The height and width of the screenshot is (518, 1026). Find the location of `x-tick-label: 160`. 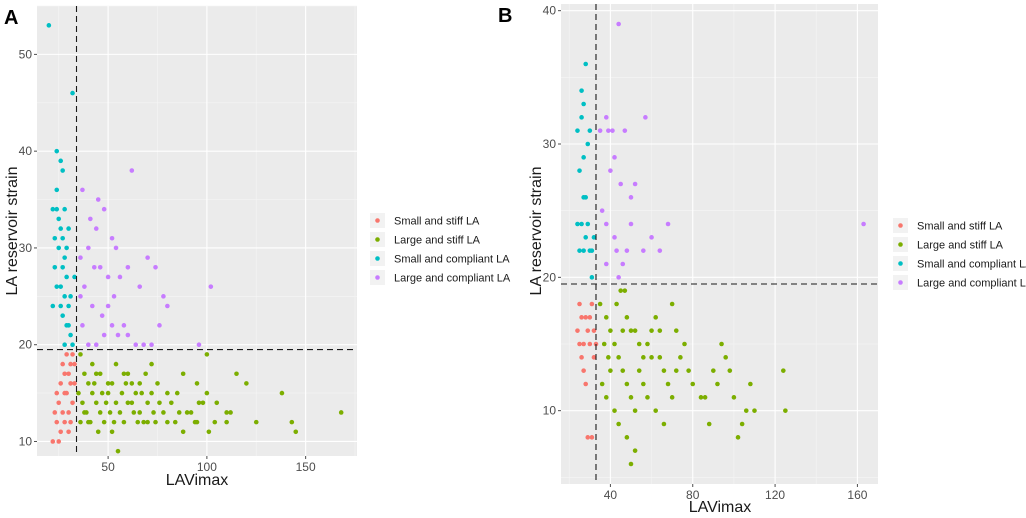

x-tick-label: 160 is located at coordinates (857, 495).